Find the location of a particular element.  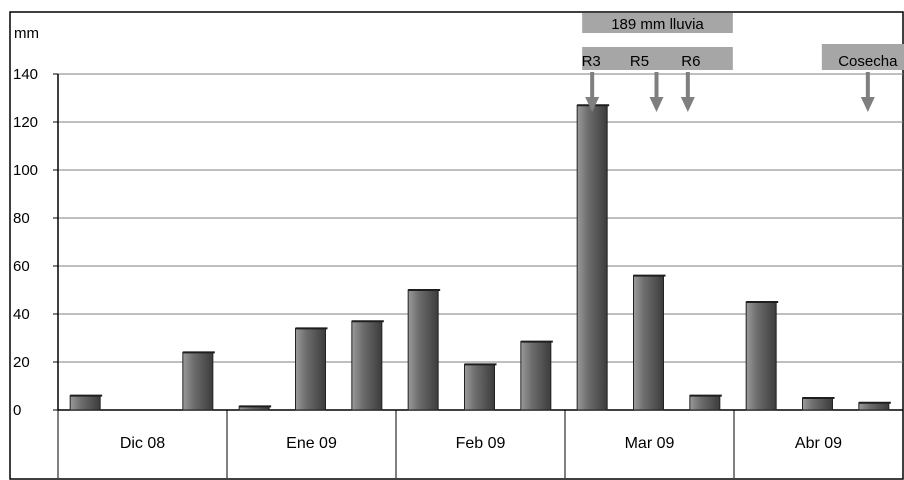

stage-label: R5 is located at coordinates (639, 61).